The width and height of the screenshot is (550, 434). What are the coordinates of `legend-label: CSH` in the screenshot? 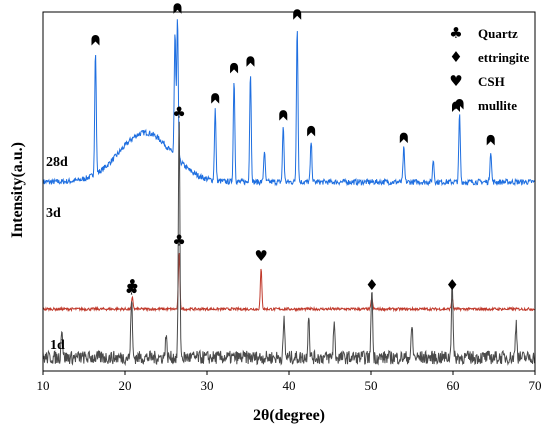 It's located at (491, 81).